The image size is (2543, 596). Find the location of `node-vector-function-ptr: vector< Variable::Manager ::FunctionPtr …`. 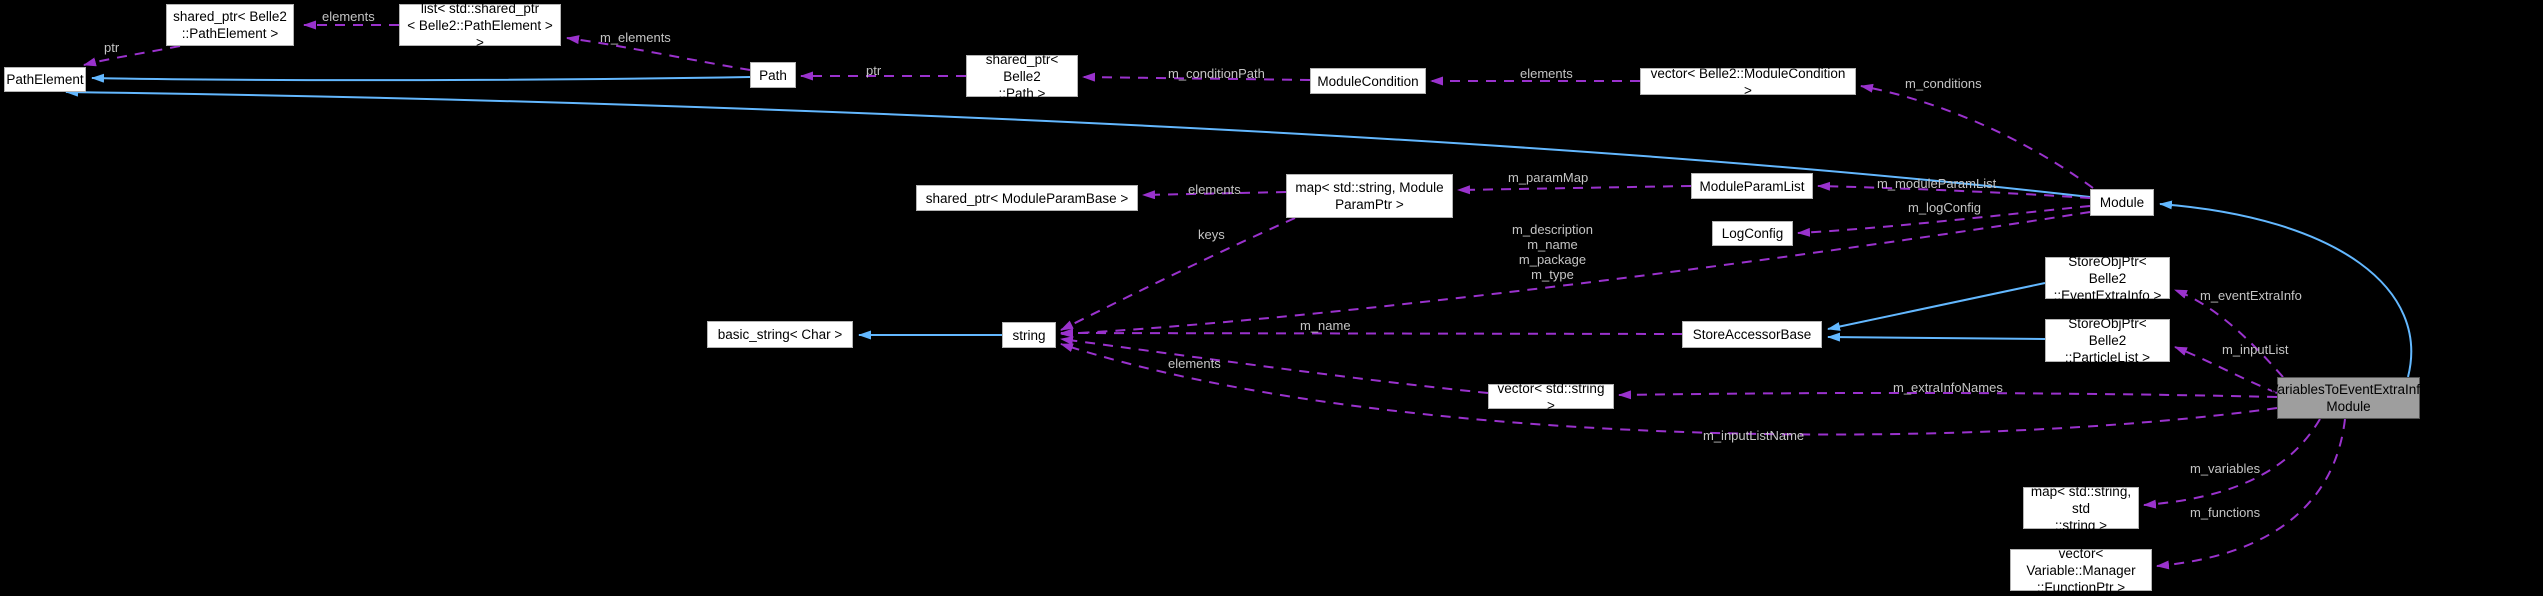

node-vector-function-ptr: vector< Variable::Manager ::FunctionPtr … is located at coordinates (2081, 570).